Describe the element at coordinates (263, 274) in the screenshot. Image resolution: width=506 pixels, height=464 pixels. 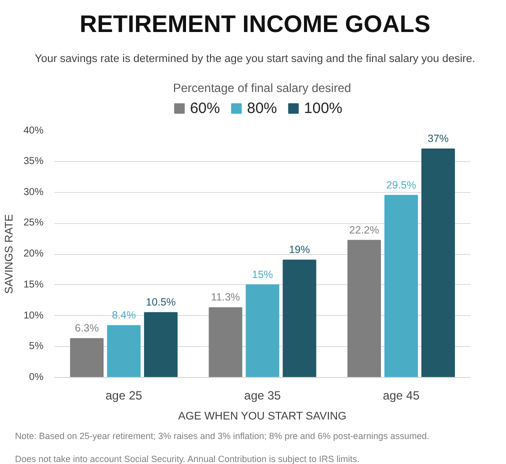
I see `data-label: 15%` at that location.